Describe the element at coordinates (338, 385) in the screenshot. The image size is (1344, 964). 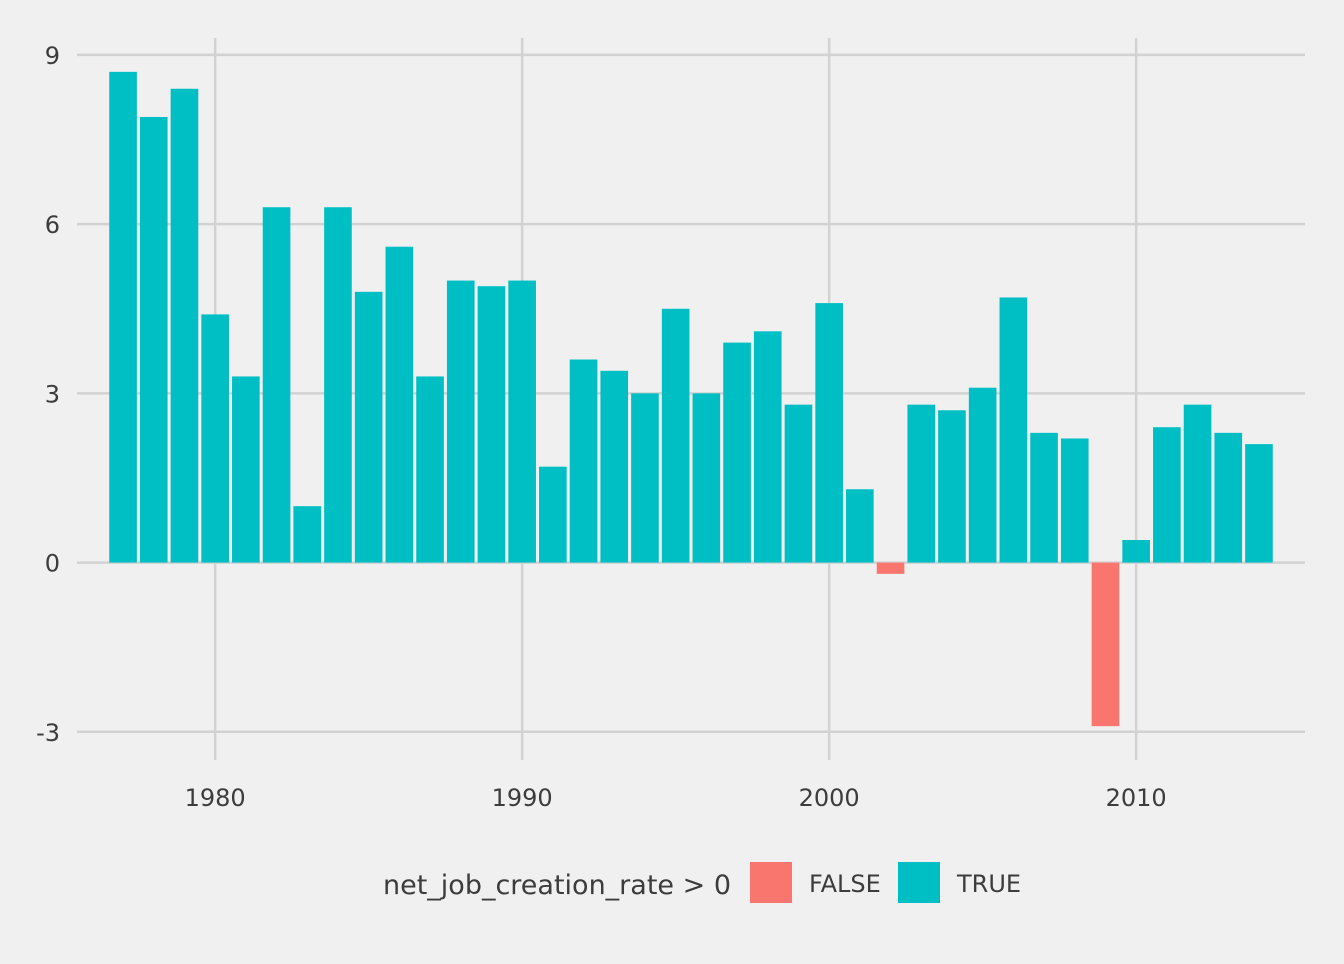
I see `bar-1984` at that location.